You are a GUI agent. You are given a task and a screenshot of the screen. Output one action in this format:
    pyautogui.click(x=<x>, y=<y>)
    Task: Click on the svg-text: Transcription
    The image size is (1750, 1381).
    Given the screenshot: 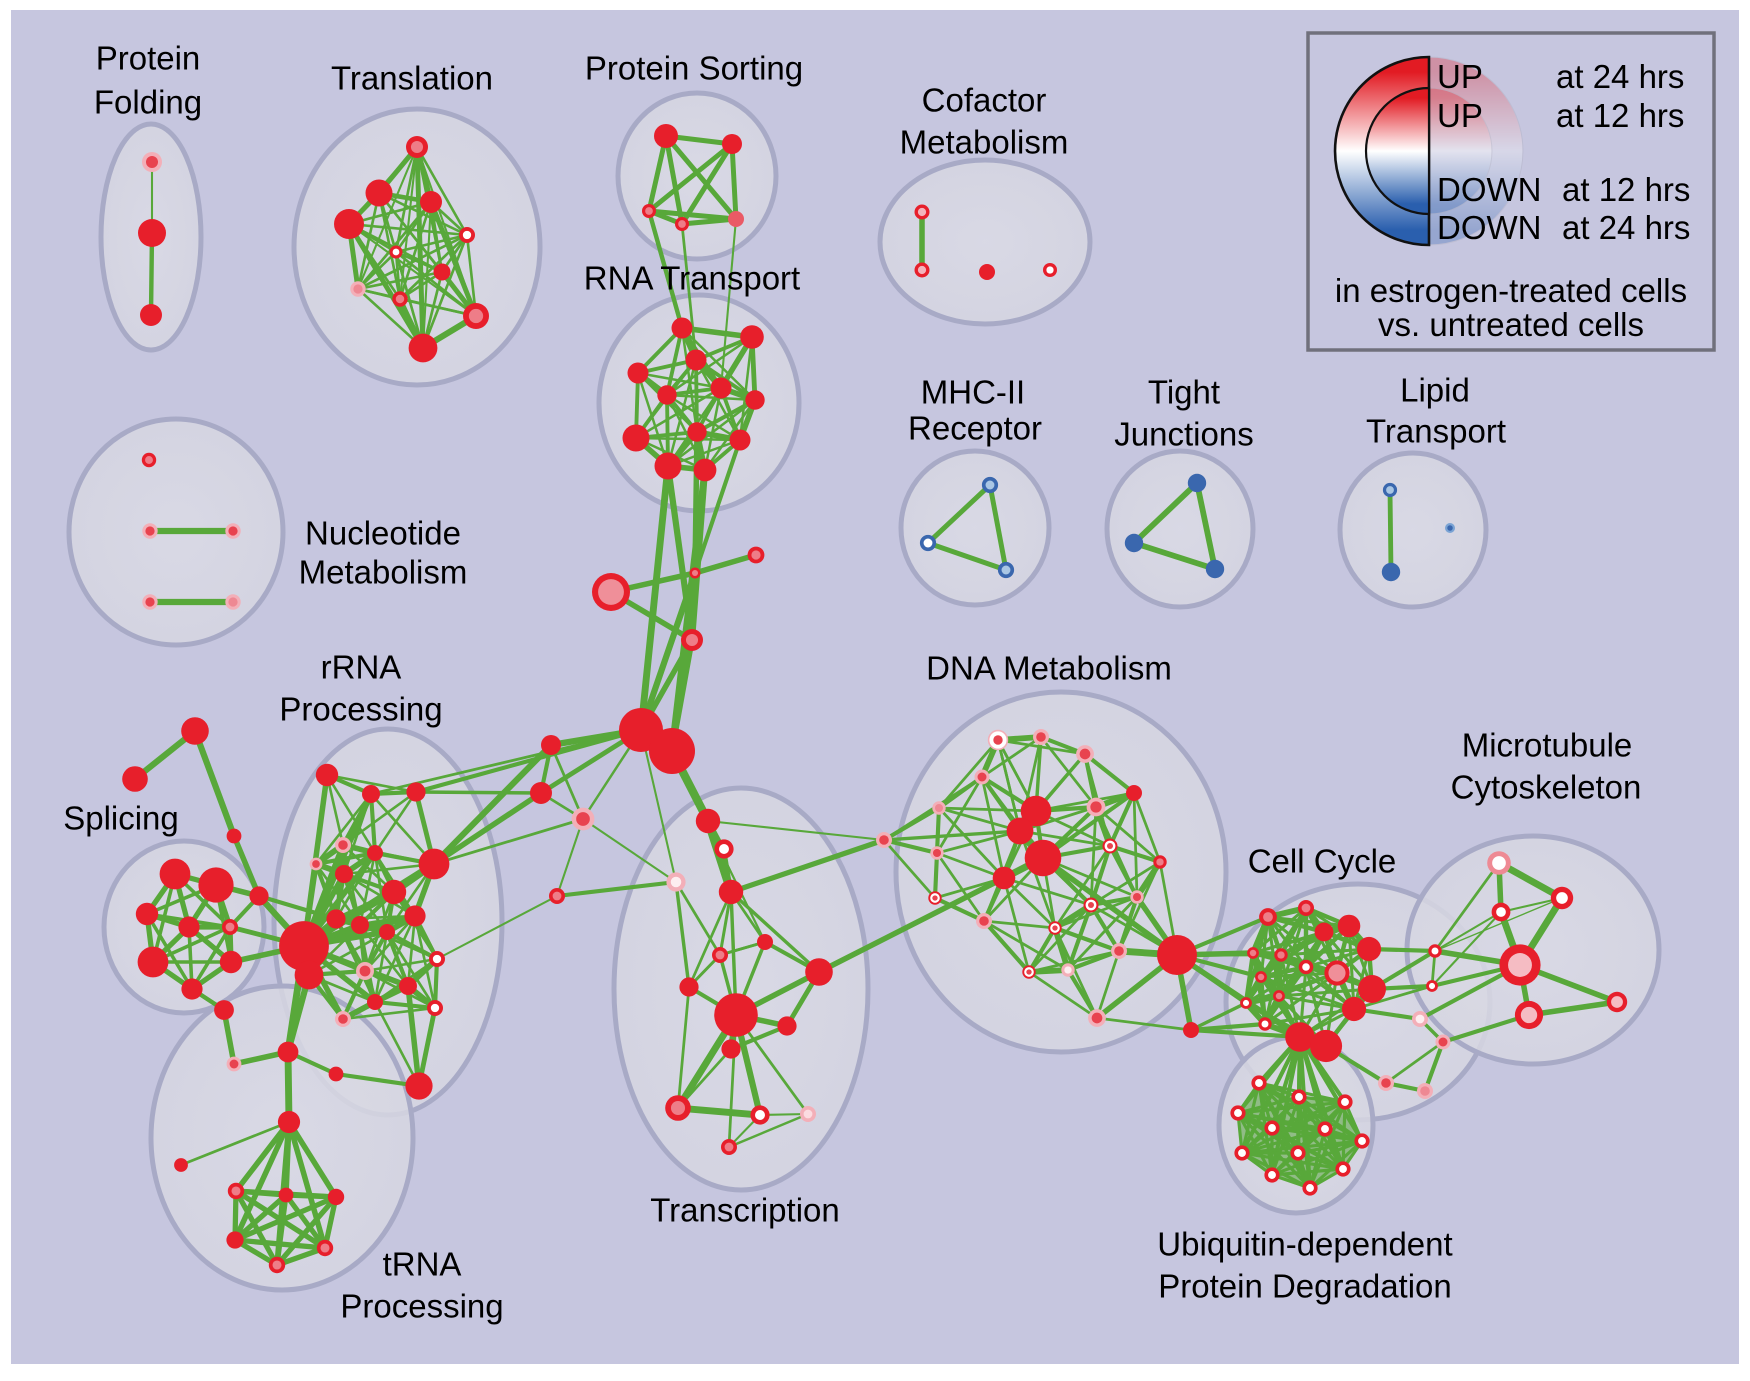 What is the action you would take?
    pyautogui.click(x=745, y=1210)
    